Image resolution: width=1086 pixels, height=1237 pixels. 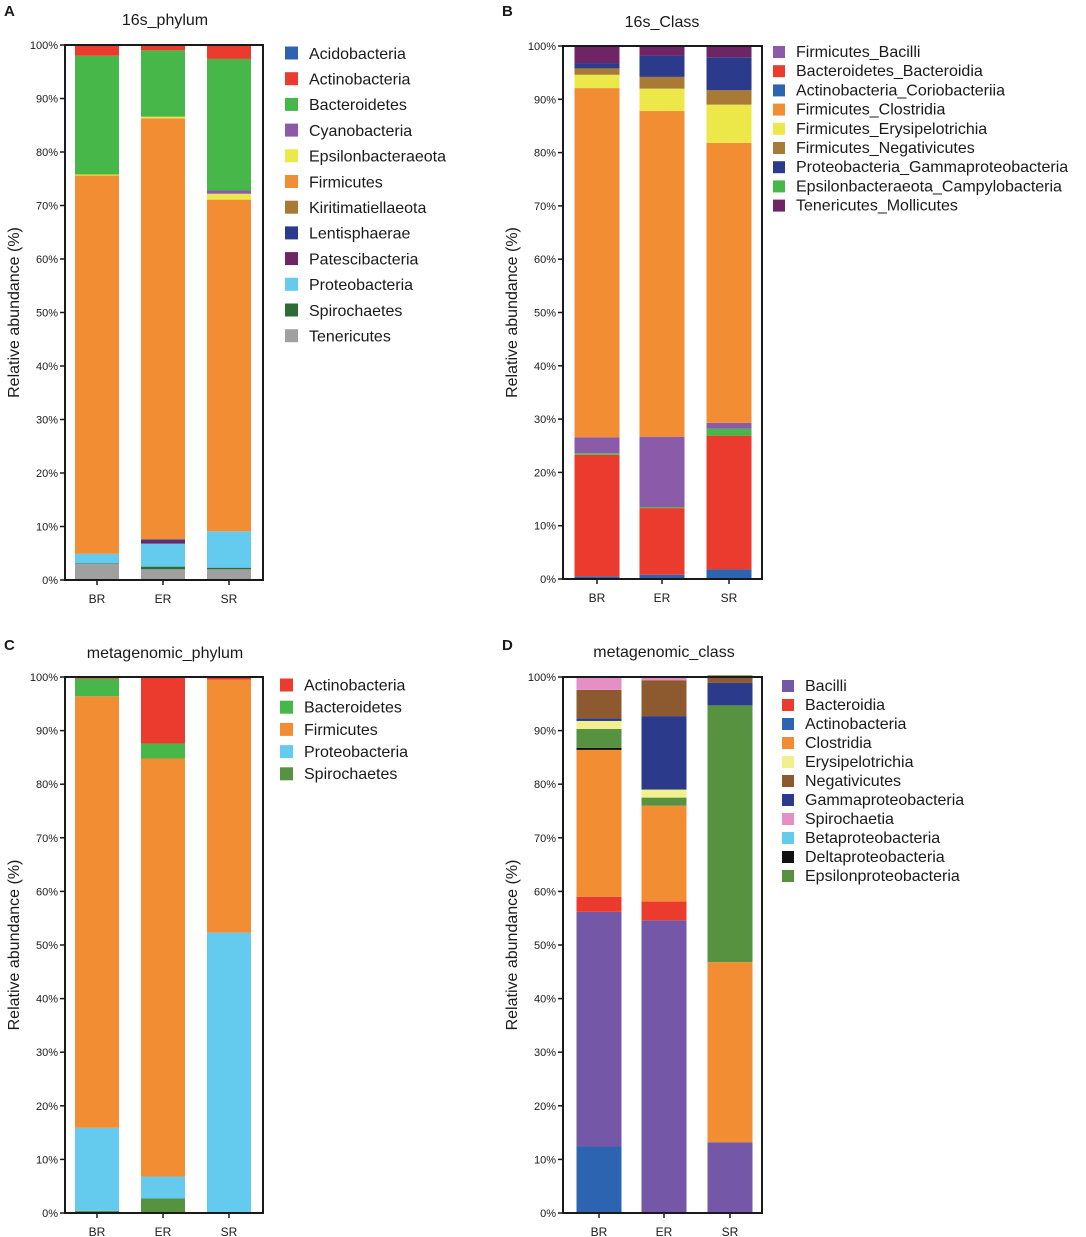 What do you see at coordinates (779, 128) in the screenshot?
I see `legend-swatch-firmicutes-erysipelotrichia` at bounding box center [779, 128].